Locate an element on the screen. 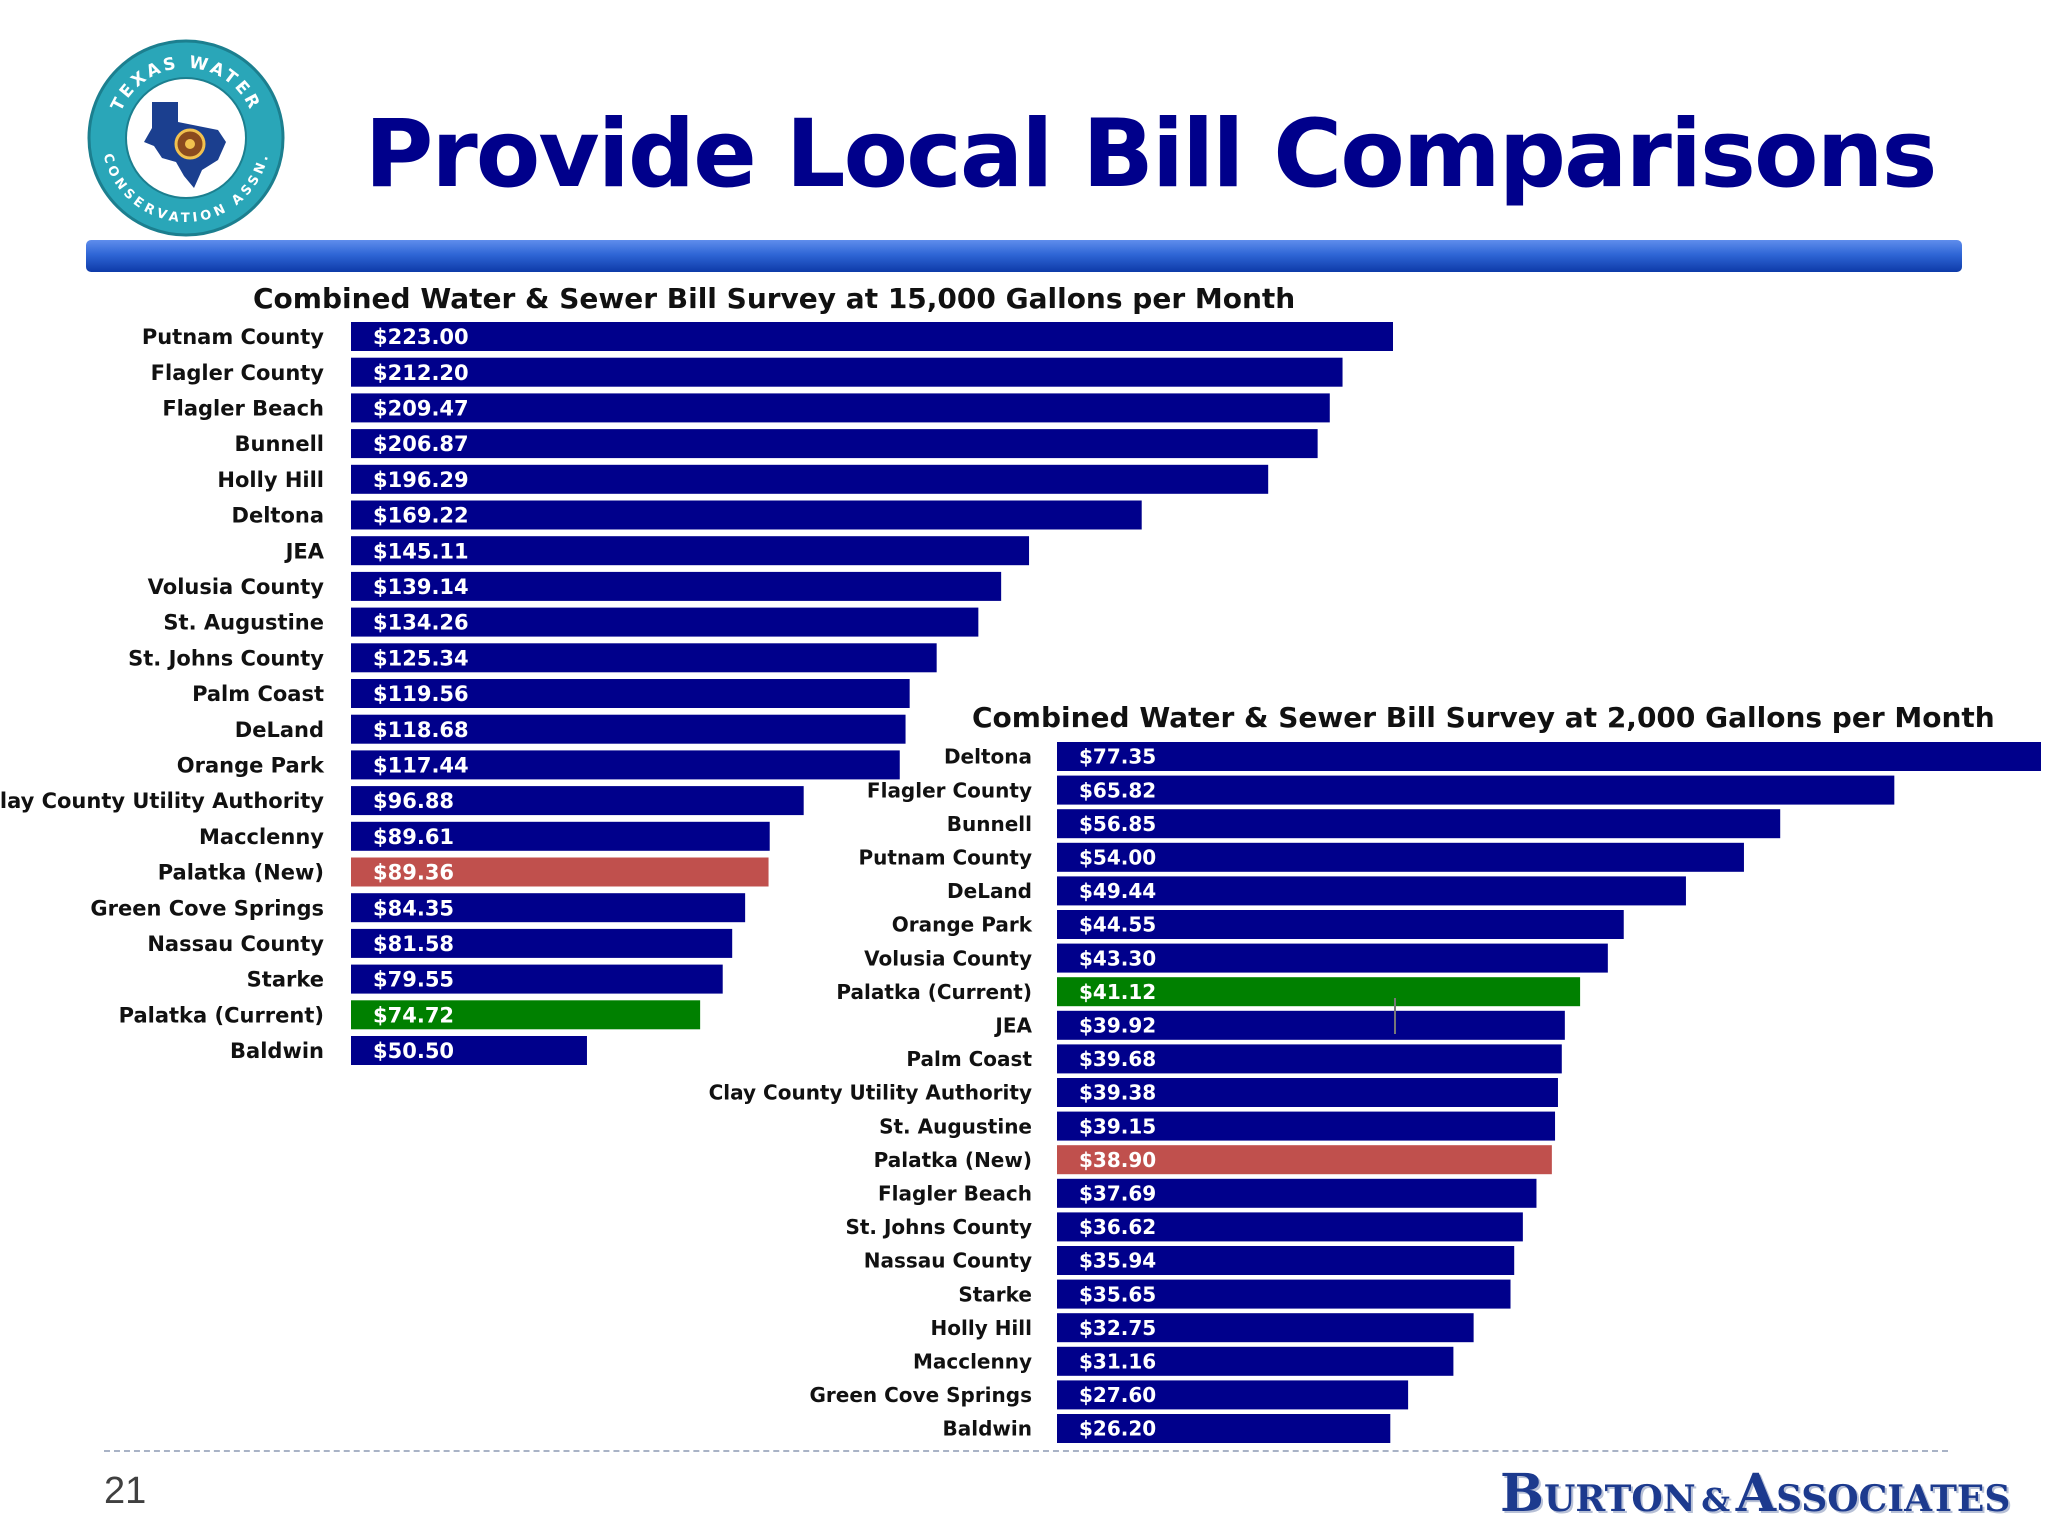 The width and height of the screenshot is (2048, 1536). bar-jea is located at coordinates (690, 551).